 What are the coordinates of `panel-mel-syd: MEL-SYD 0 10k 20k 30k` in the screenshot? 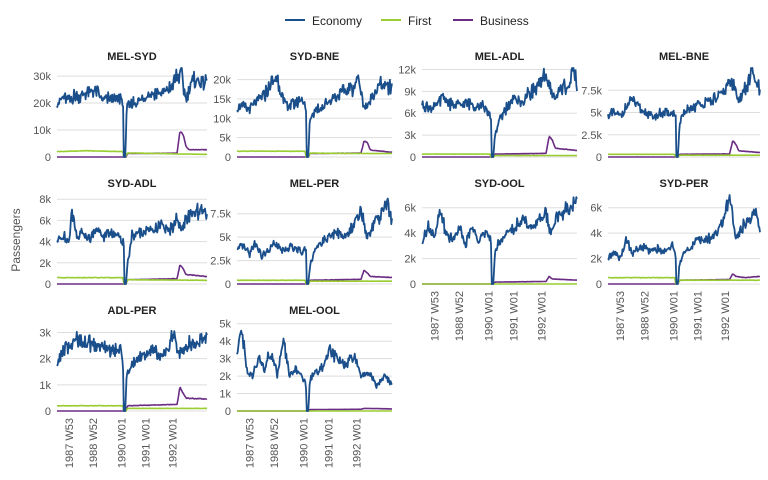 It's located at (120, 107).